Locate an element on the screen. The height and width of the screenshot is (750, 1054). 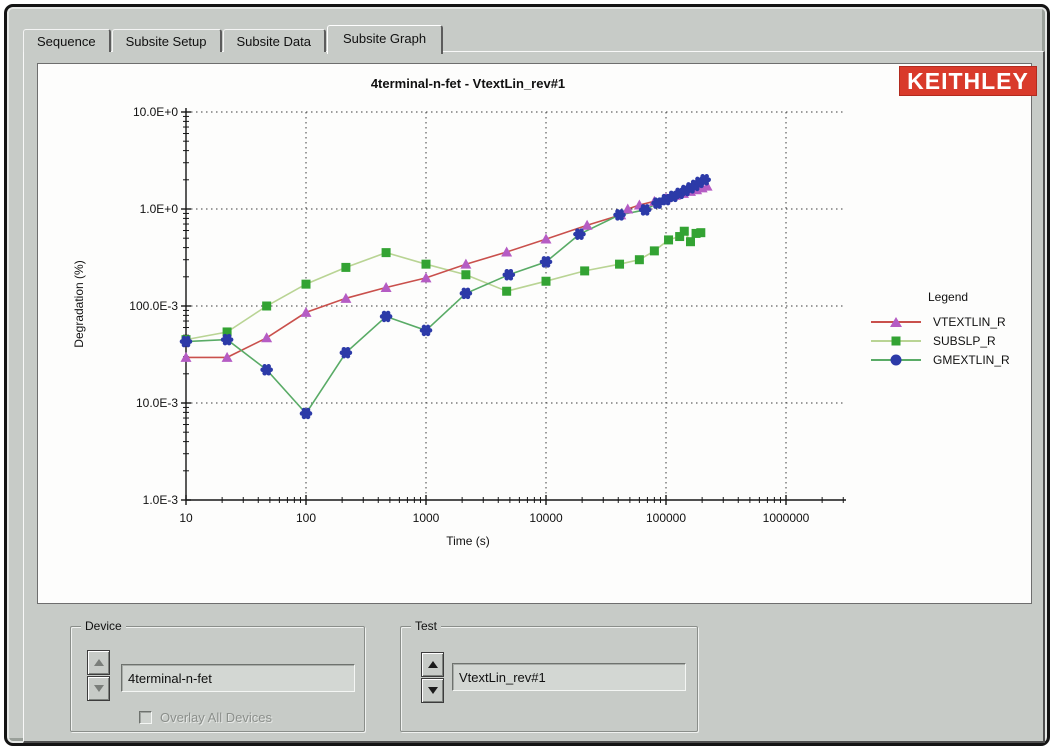
tab-subsite-setup-label: Subsite Setup is located at coordinates (166, 41).